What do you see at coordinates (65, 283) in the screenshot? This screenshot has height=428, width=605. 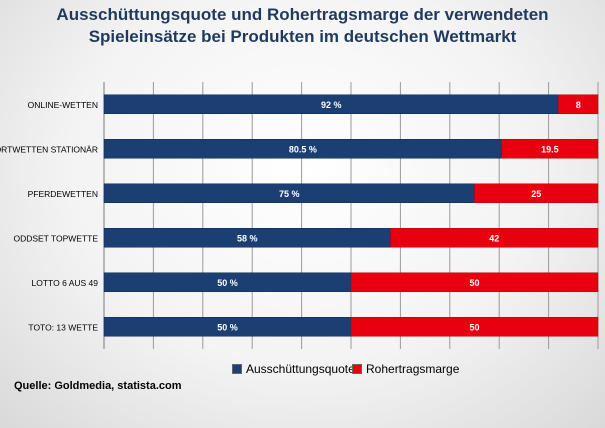 I see `category-label: LOTTO 6 AUS 49` at bounding box center [65, 283].